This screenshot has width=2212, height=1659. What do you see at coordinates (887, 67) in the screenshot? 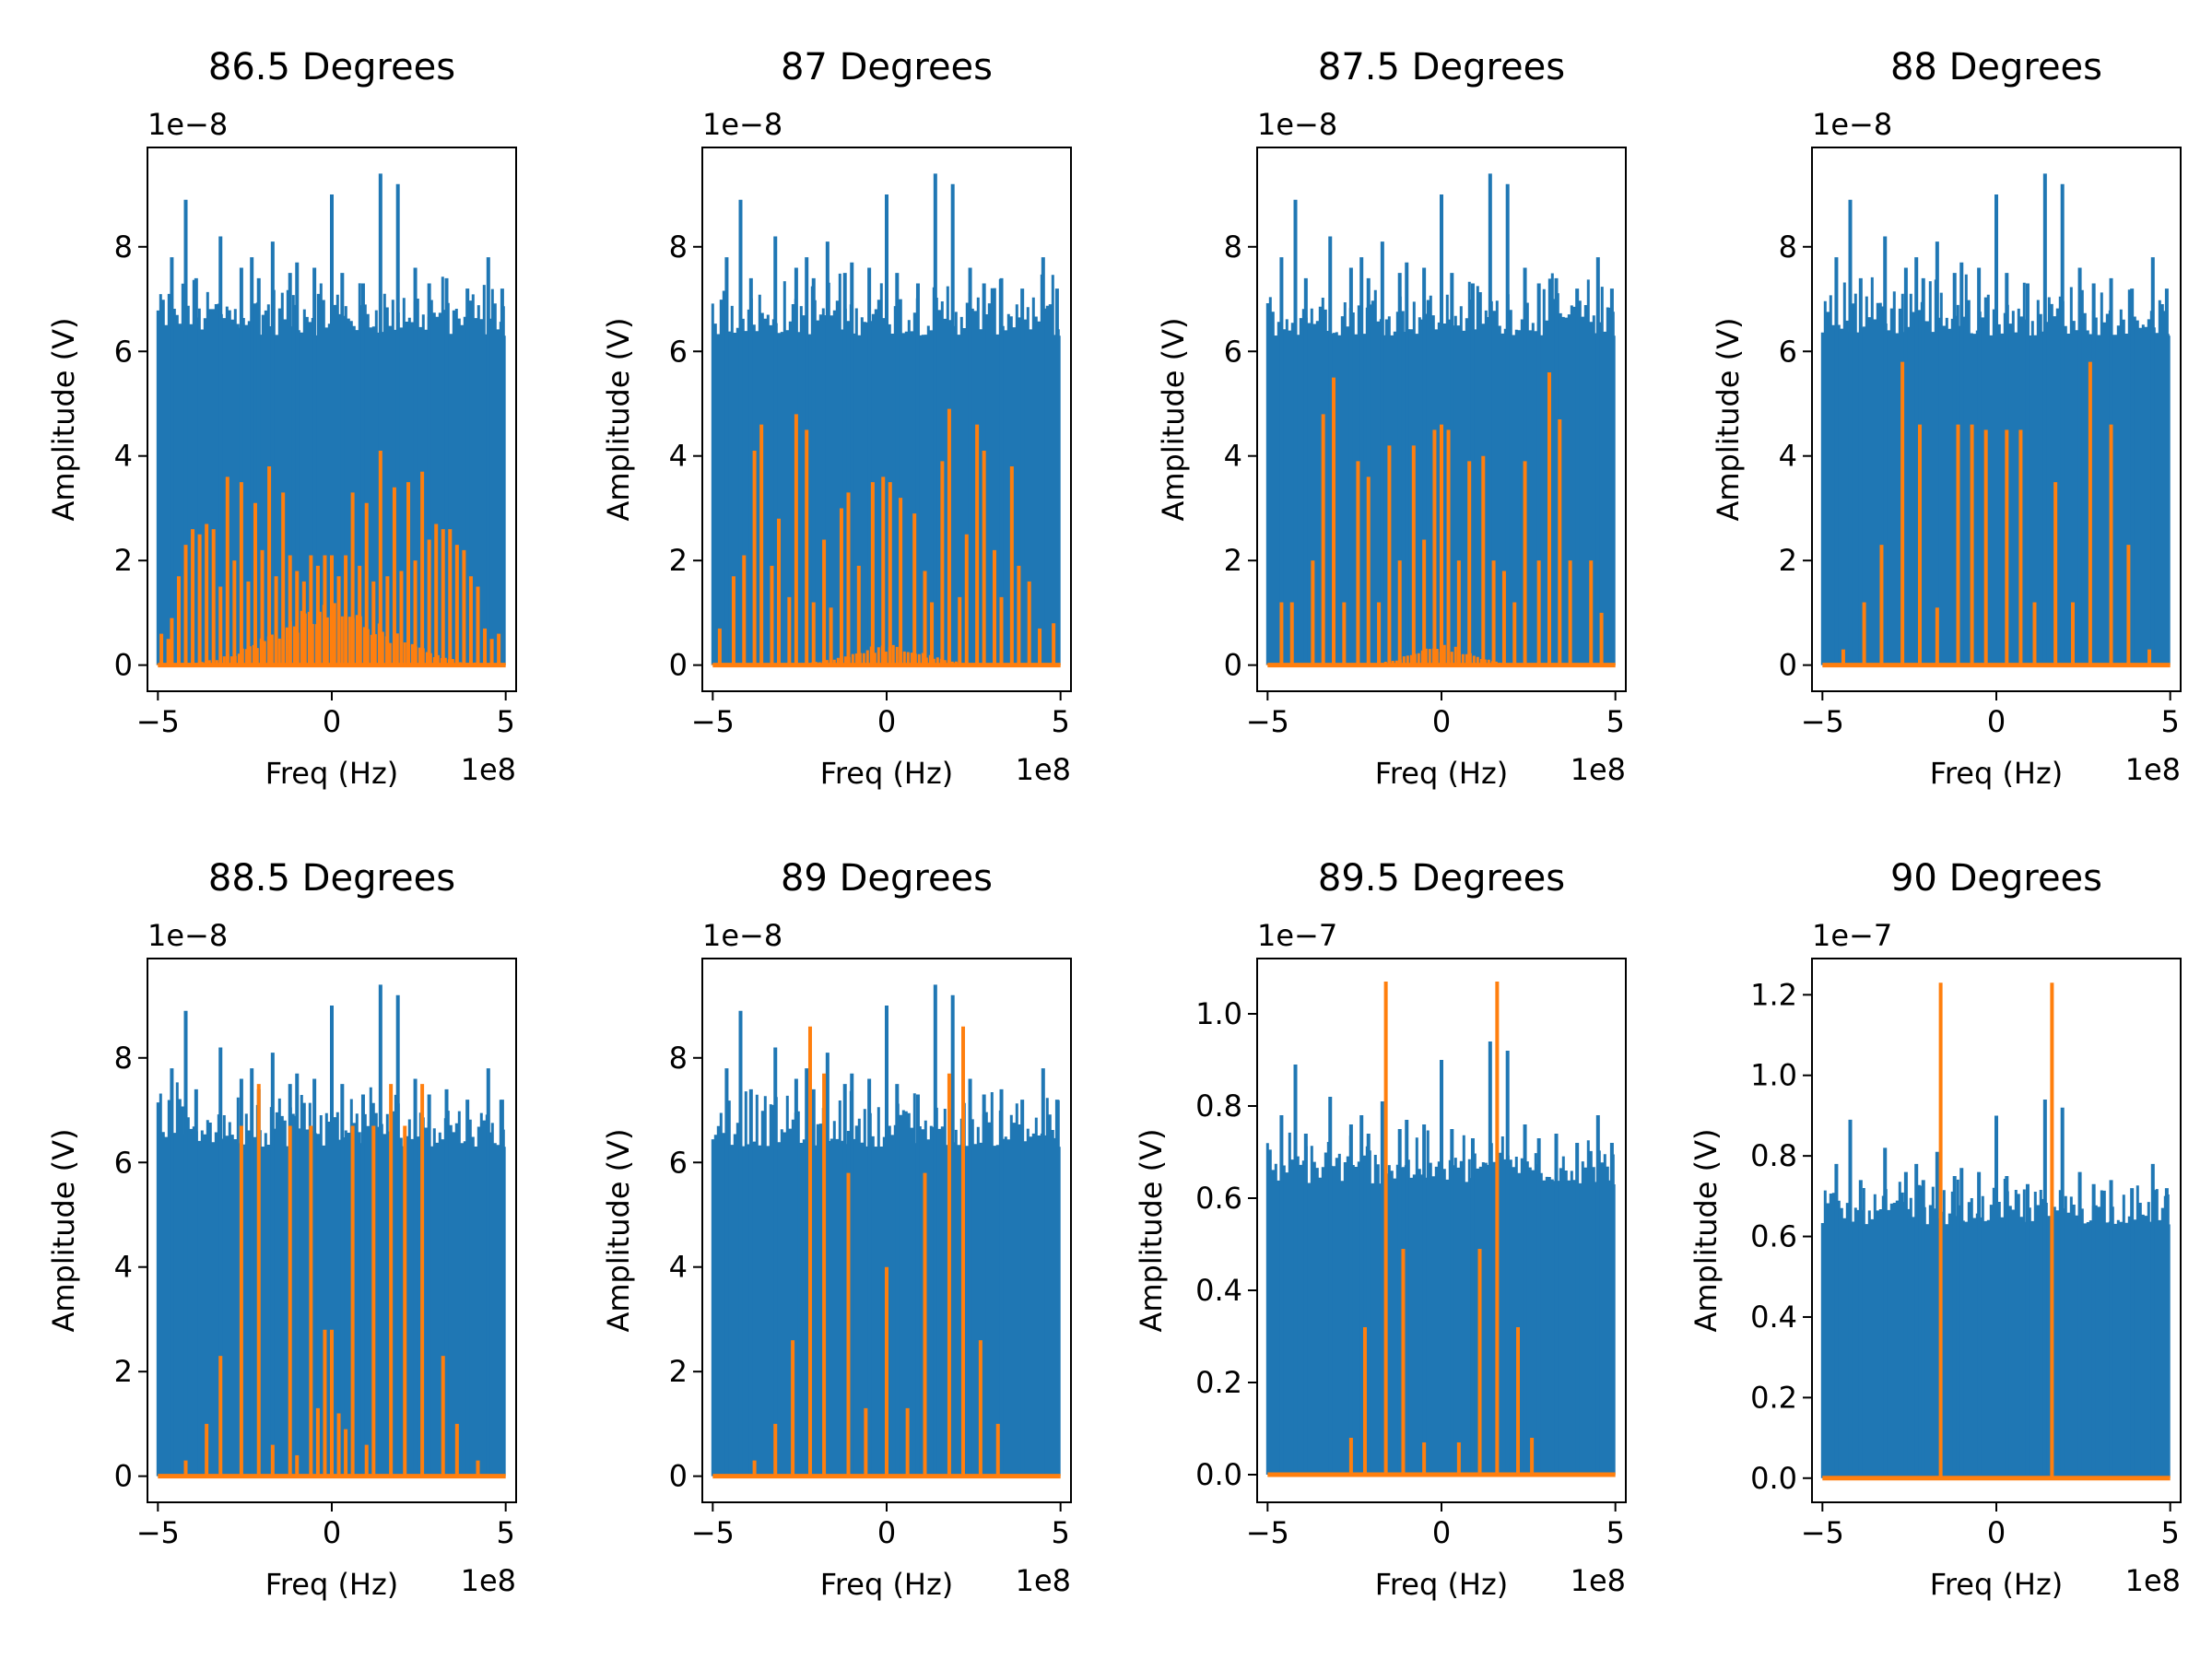
I see `subplot-title: 87 Degrees` at bounding box center [887, 67].